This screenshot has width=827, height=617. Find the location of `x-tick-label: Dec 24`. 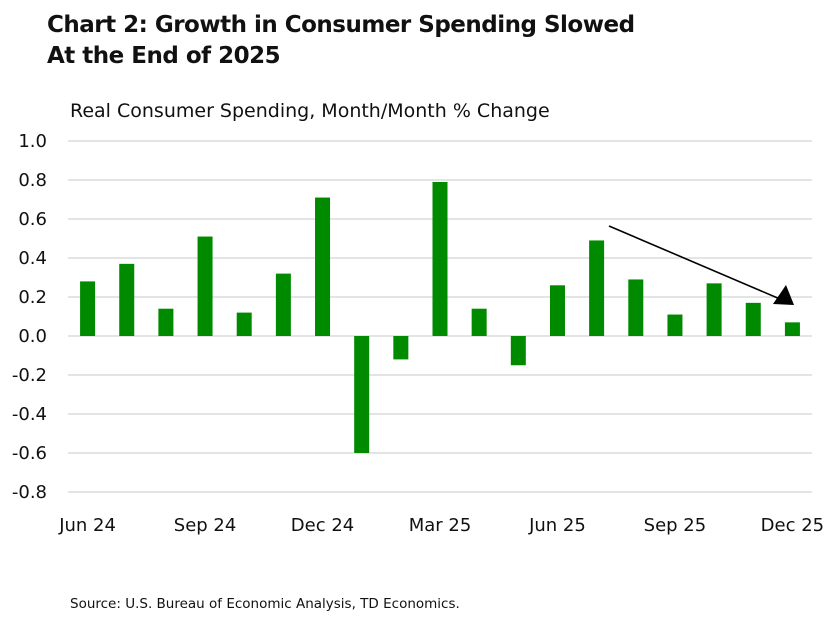

x-tick-label: Dec 24 is located at coordinates (322, 525).